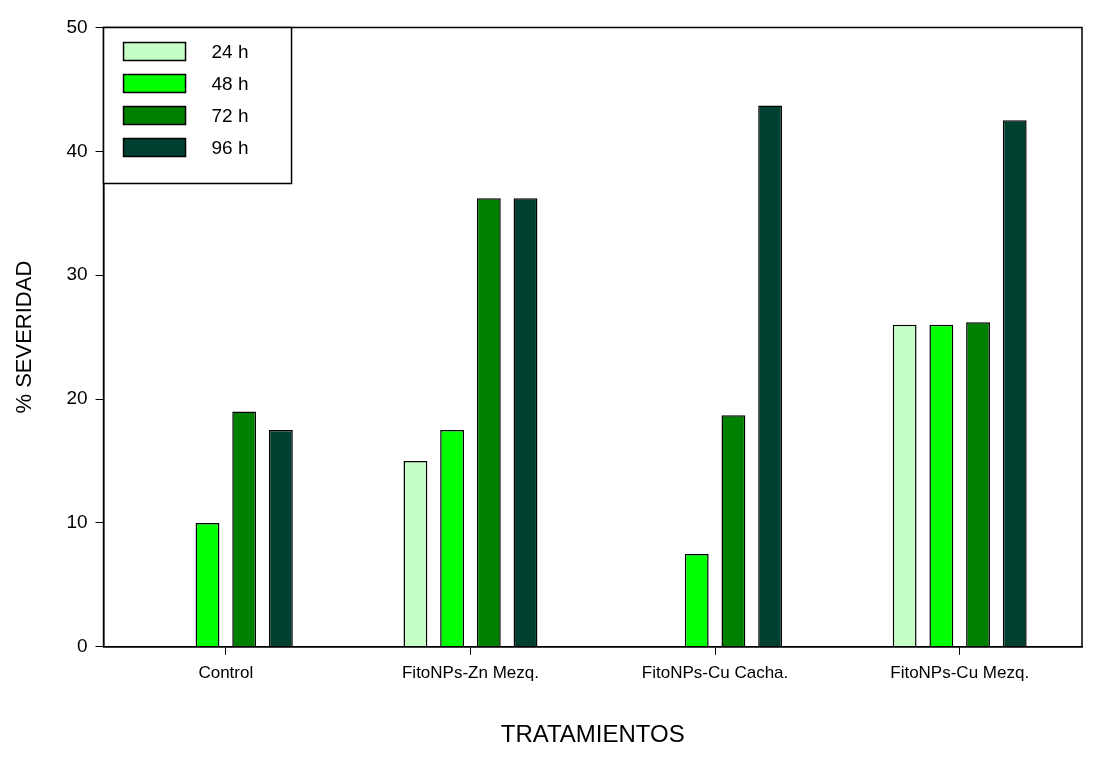 Image resolution: width=1094 pixels, height=762 pixels. I want to click on legend-label: 48 h, so click(230, 83).